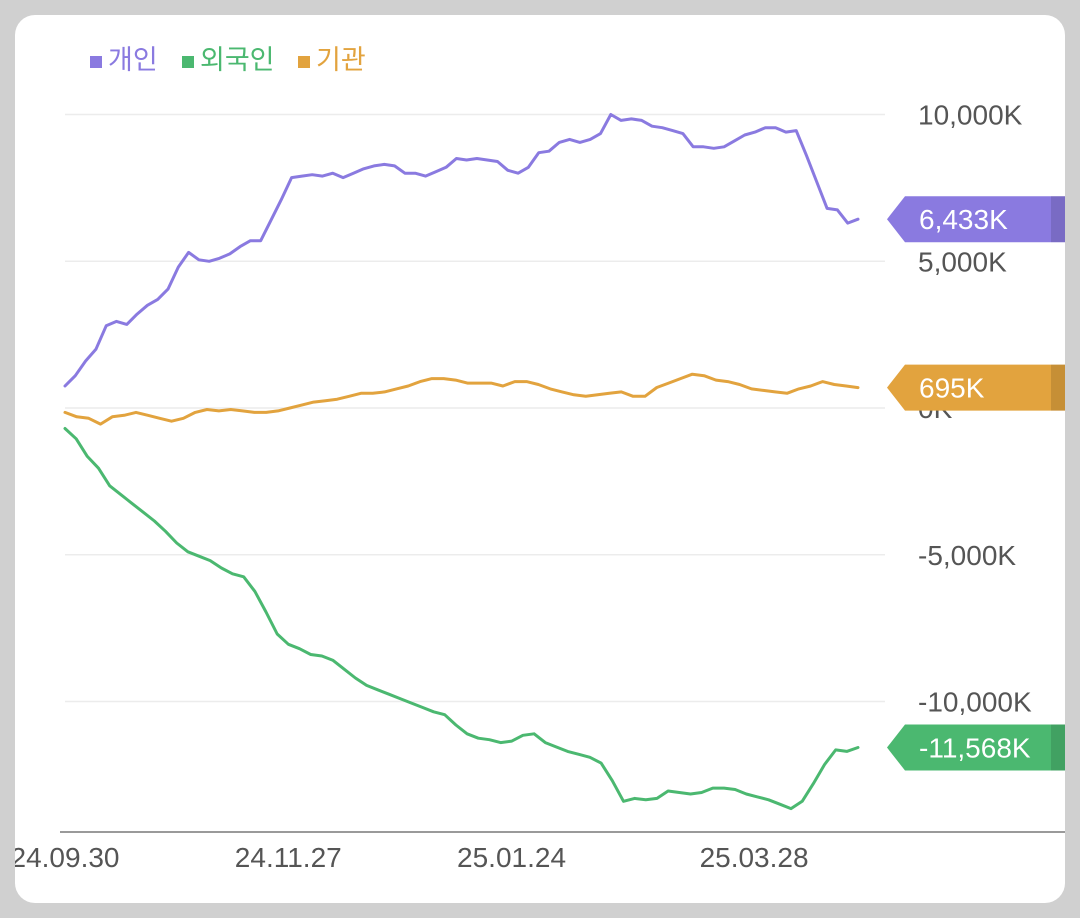 The image size is (1080, 918). What do you see at coordinates (511, 857) in the screenshot?
I see `x-tick-label: 25.01.24` at bounding box center [511, 857].